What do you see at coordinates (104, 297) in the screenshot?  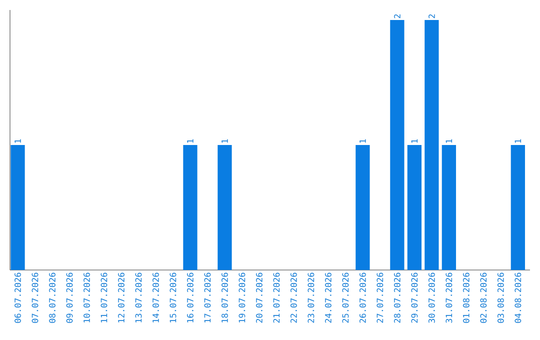 I see `x-tick-label: 11.07.2026` at bounding box center [104, 297].